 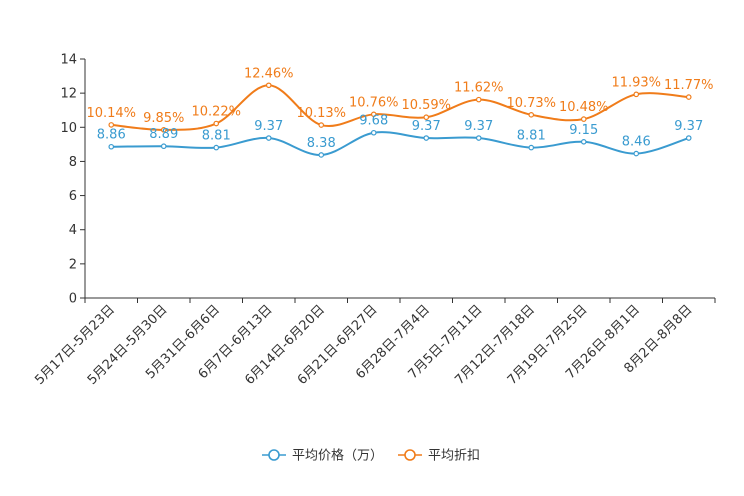 What do you see at coordinates (321, 113) in the screenshot?
I see `data-label: 10.13%` at bounding box center [321, 113].